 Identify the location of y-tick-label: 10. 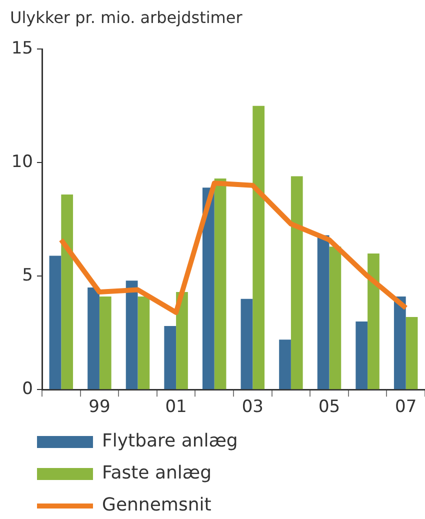
(22, 162).